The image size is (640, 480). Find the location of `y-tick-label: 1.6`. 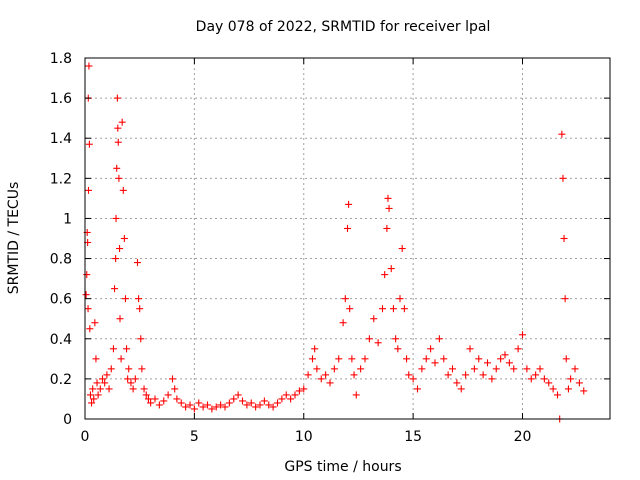

y-tick-label: 1.6 is located at coordinates (61, 99).